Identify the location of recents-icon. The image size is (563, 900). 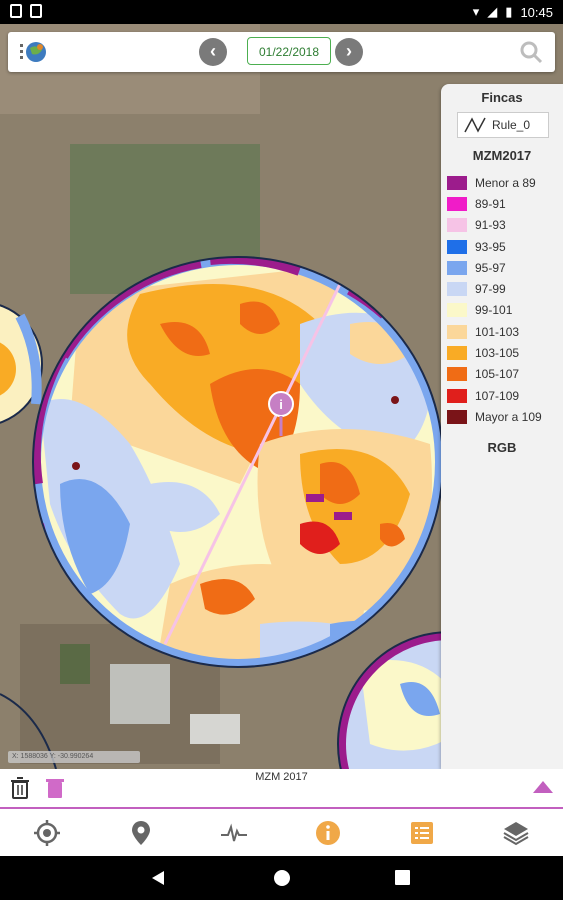
(402, 877).